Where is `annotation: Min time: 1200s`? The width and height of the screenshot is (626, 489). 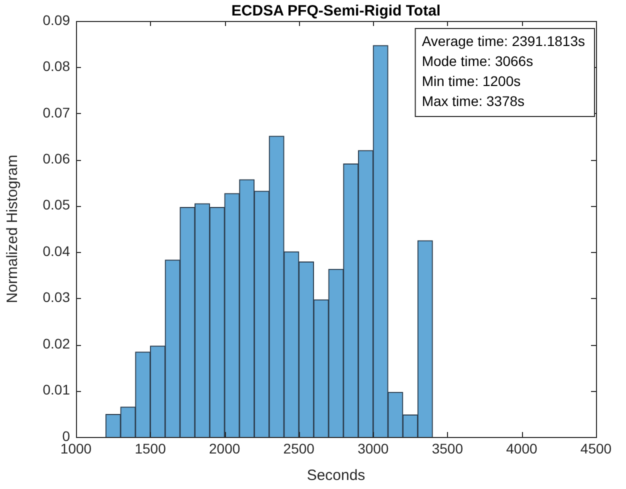
annotation: Min time: 1200s is located at coordinates (471, 80).